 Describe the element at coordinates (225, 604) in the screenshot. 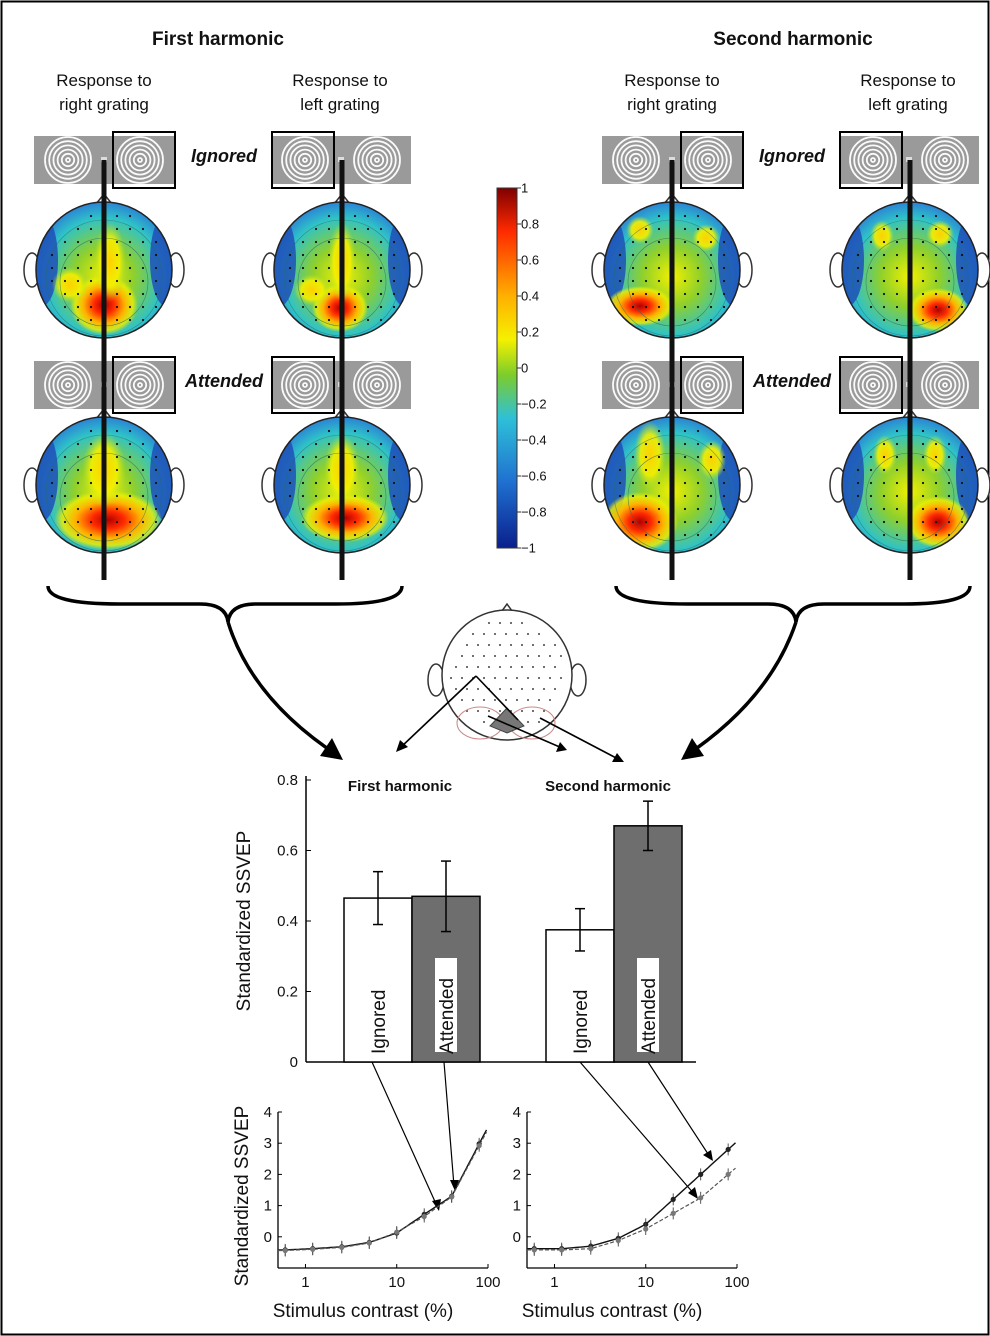

I see `left-brace` at that location.